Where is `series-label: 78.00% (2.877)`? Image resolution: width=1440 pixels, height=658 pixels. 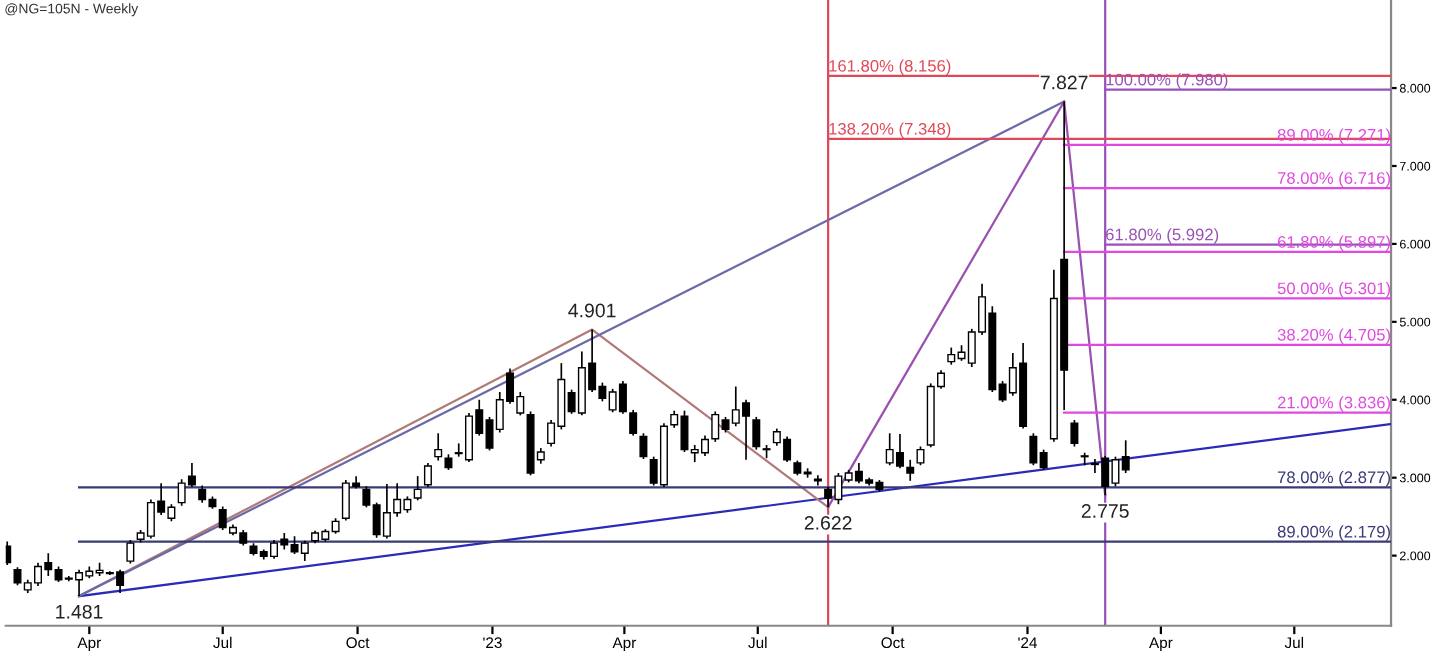
series-label: 78.00% (2.877) is located at coordinates (1334, 478).